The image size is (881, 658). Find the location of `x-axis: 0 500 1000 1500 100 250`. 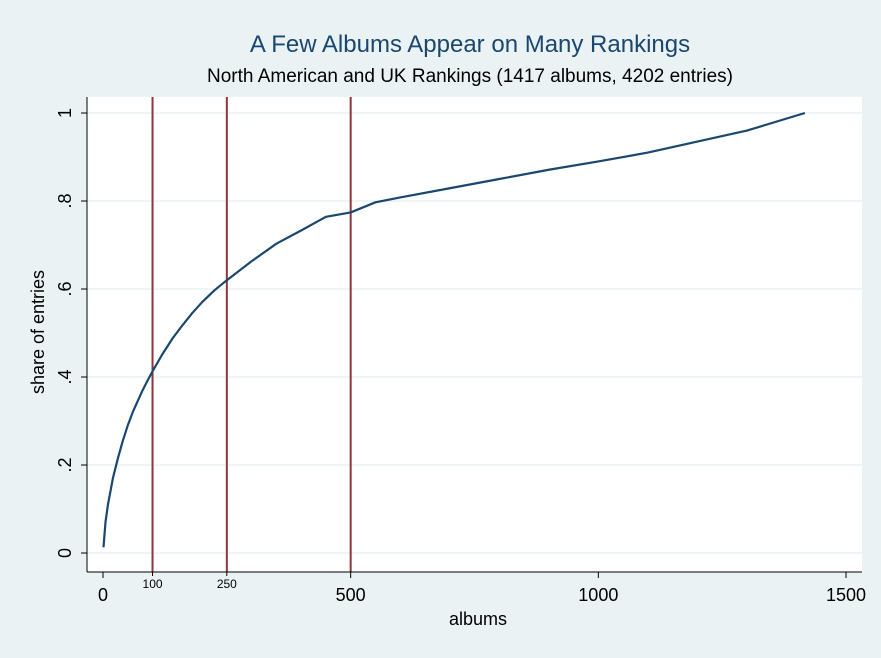

x-axis: 0 500 1000 1500 100 250 is located at coordinates (476, 588).